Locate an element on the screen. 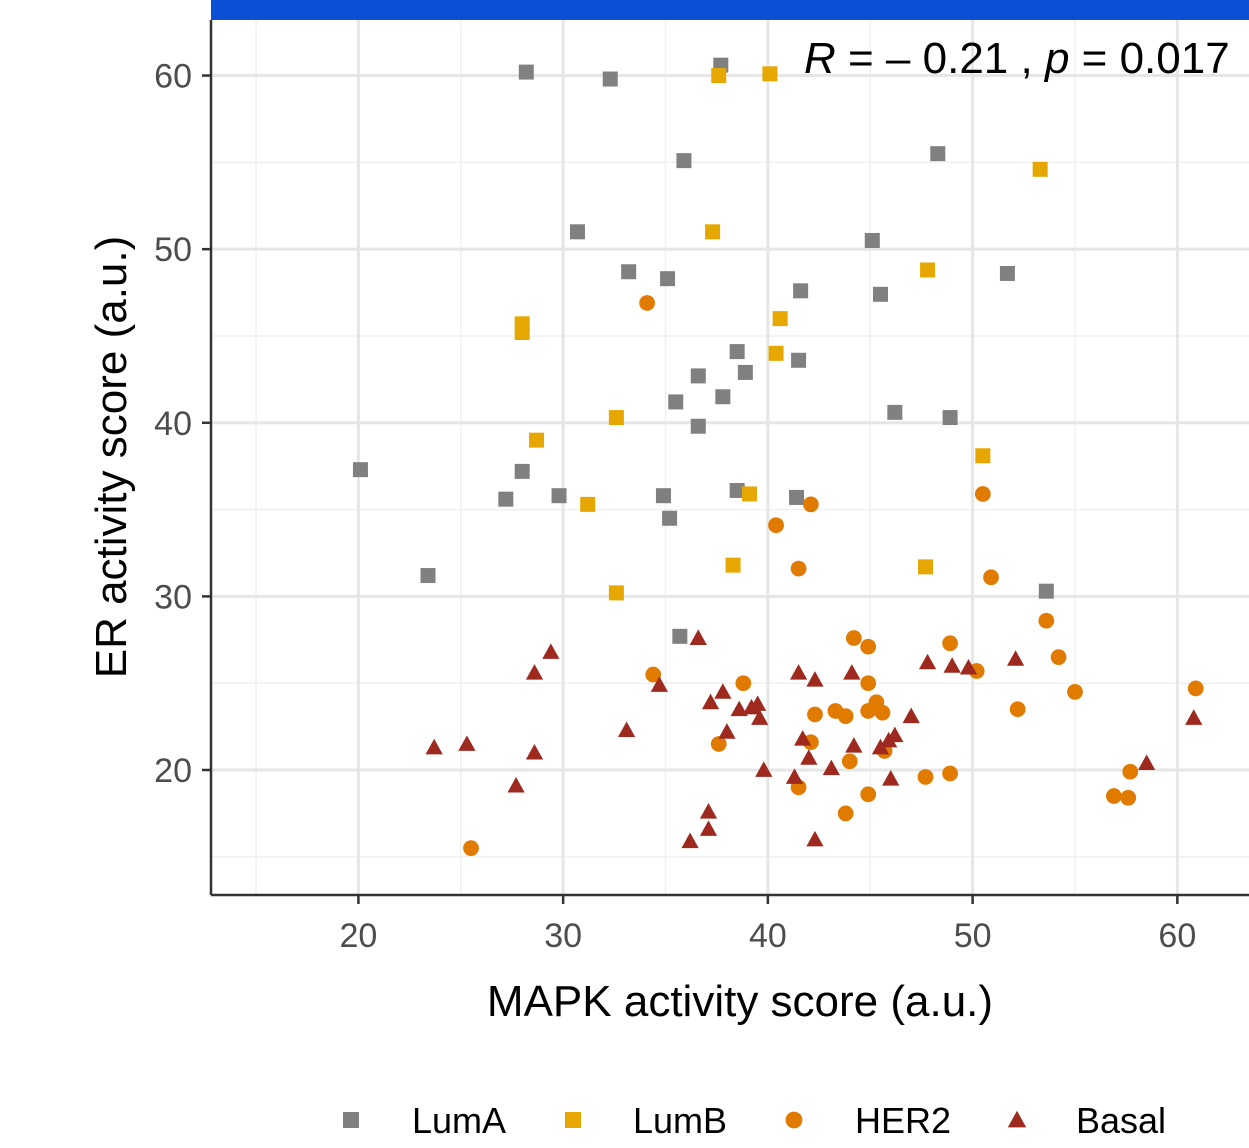 The height and width of the screenshot is (1148, 1249). y-tick-label: 50 is located at coordinates (173, 250).